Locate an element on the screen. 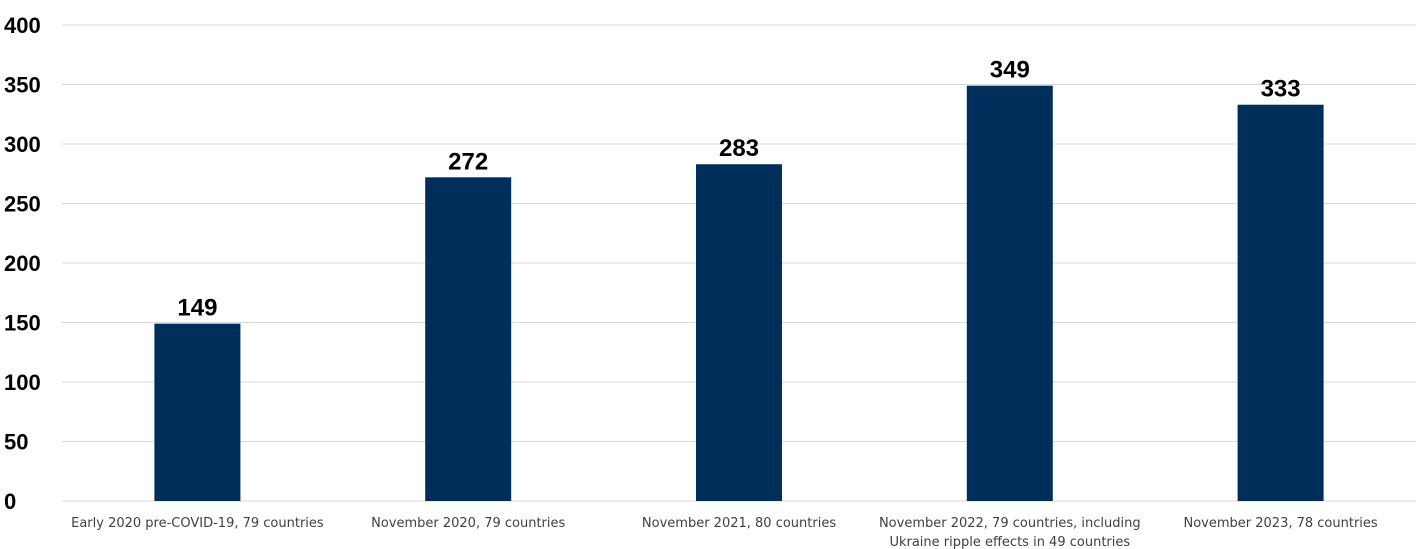 Image resolution: width=1421 pixels, height=549 pixels. y-tick-label: 200 is located at coordinates (22, 263).